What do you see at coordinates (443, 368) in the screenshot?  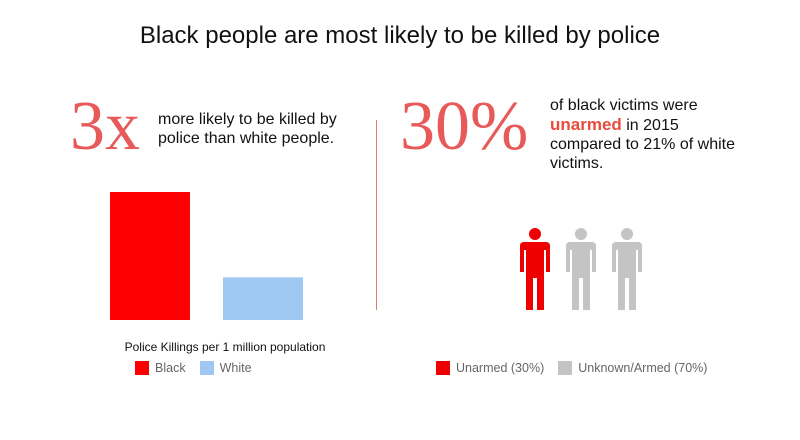 I see `legend-swatch-unarmed` at bounding box center [443, 368].